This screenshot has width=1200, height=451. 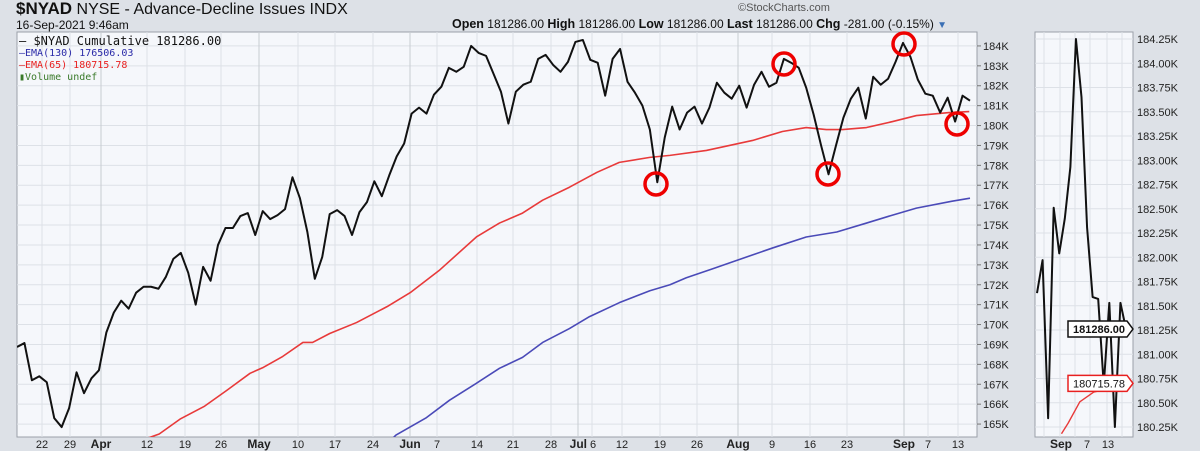 I want to click on last-price-tag-box, so click(x=1100, y=329).